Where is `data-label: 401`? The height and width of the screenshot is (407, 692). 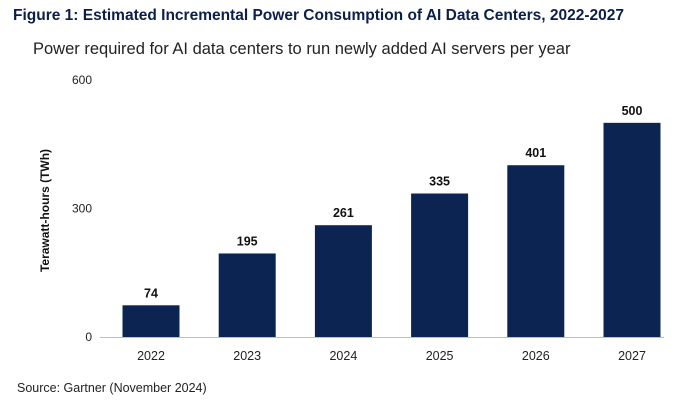 data-label: 401 is located at coordinates (535, 153).